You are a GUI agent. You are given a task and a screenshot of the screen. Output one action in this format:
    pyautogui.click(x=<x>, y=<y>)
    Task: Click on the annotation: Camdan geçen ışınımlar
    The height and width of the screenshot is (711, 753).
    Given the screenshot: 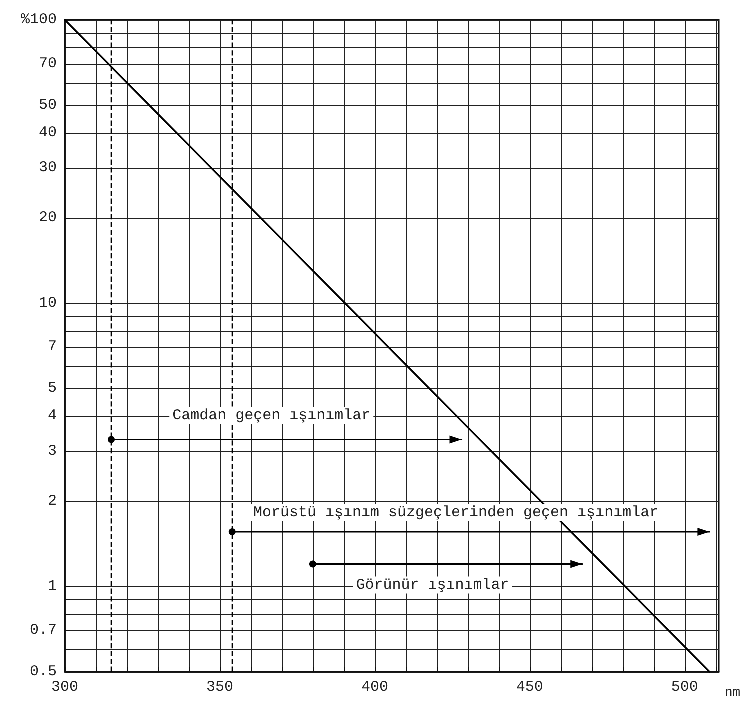 What is the action you would take?
    pyautogui.click(x=271, y=415)
    